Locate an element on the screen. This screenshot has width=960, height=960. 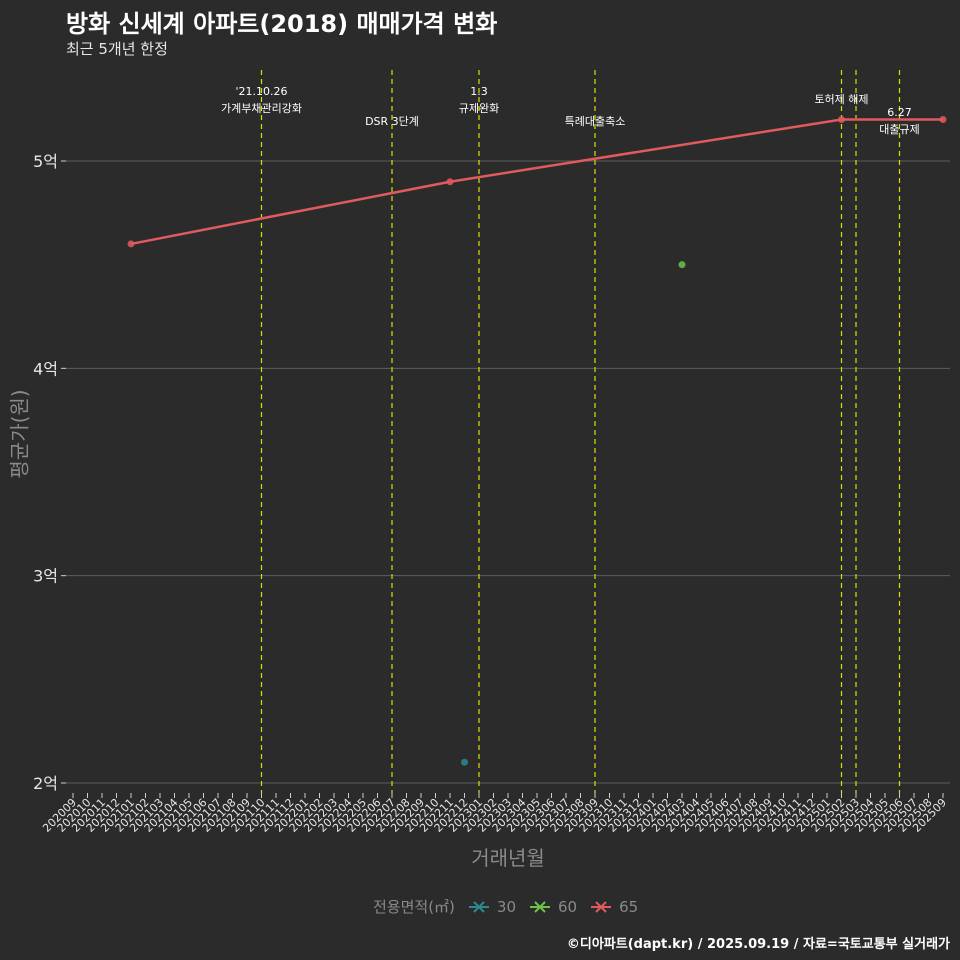
y-tick-label-2: 4억 is located at coordinates (45, 368).